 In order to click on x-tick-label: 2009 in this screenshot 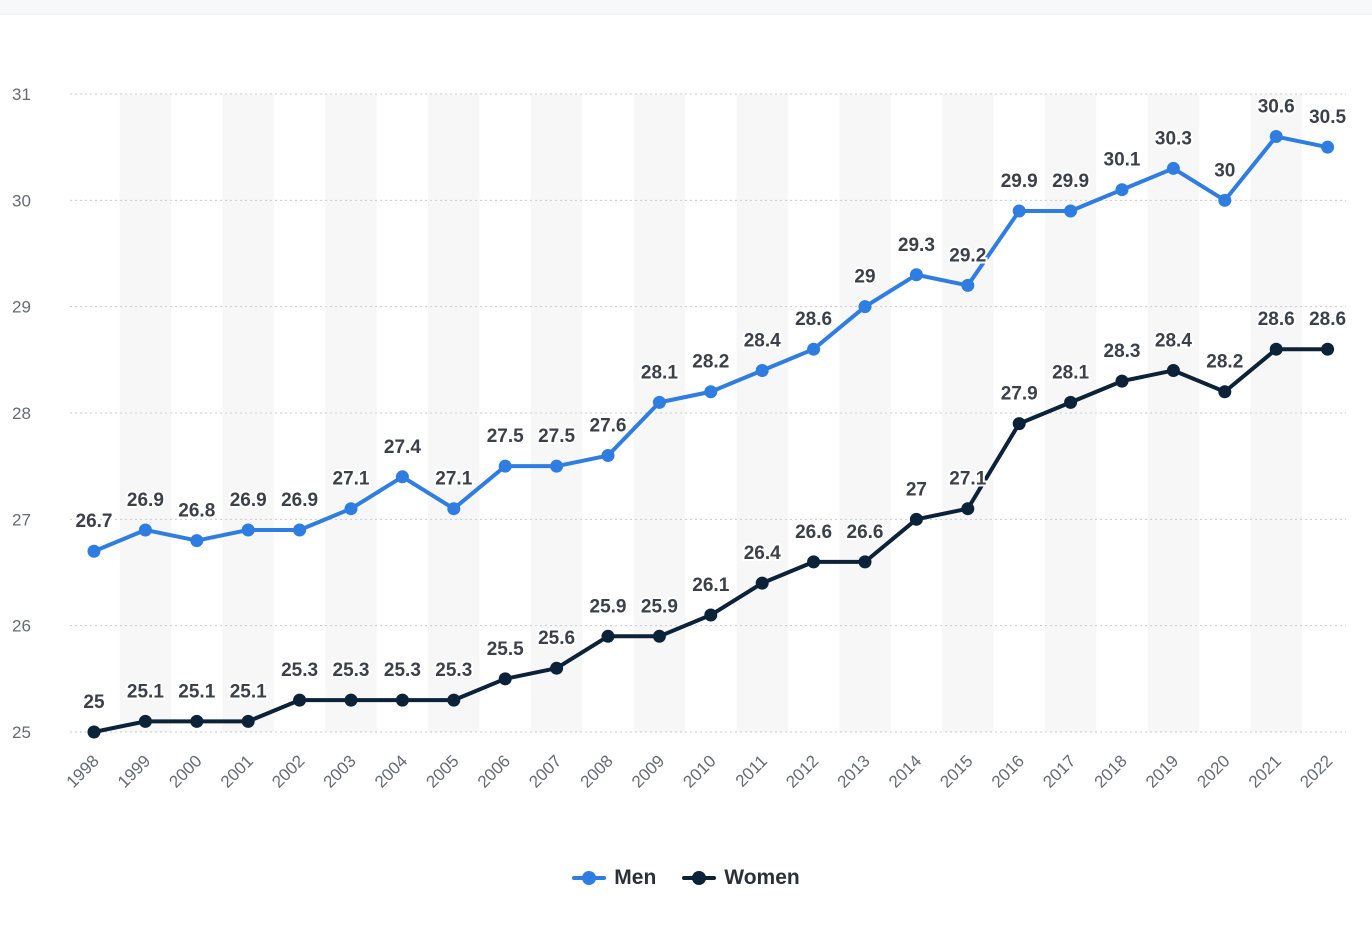, I will do `click(648, 771)`.